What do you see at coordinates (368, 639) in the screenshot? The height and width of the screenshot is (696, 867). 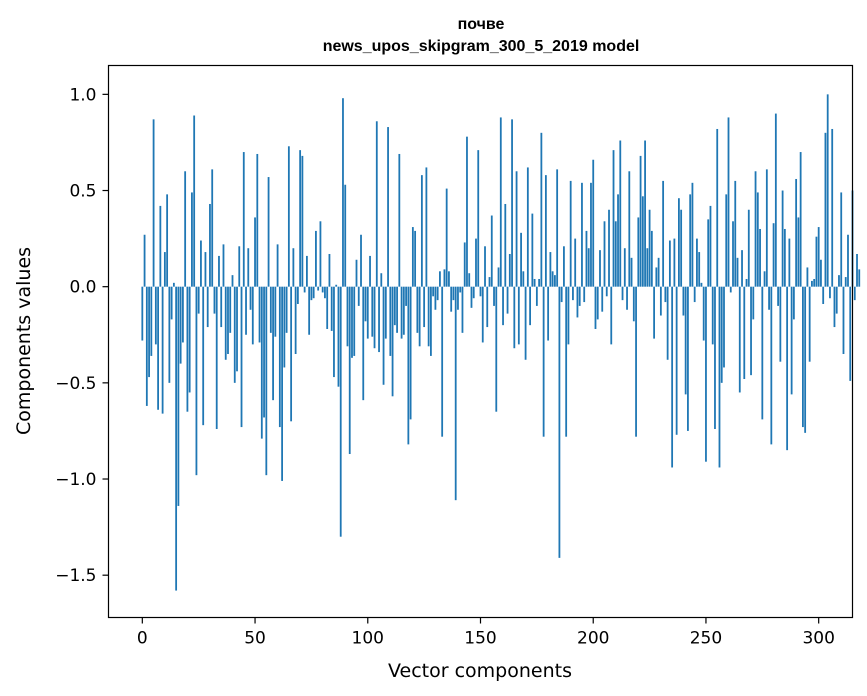 I see `x-tick-label: 100` at bounding box center [368, 639].